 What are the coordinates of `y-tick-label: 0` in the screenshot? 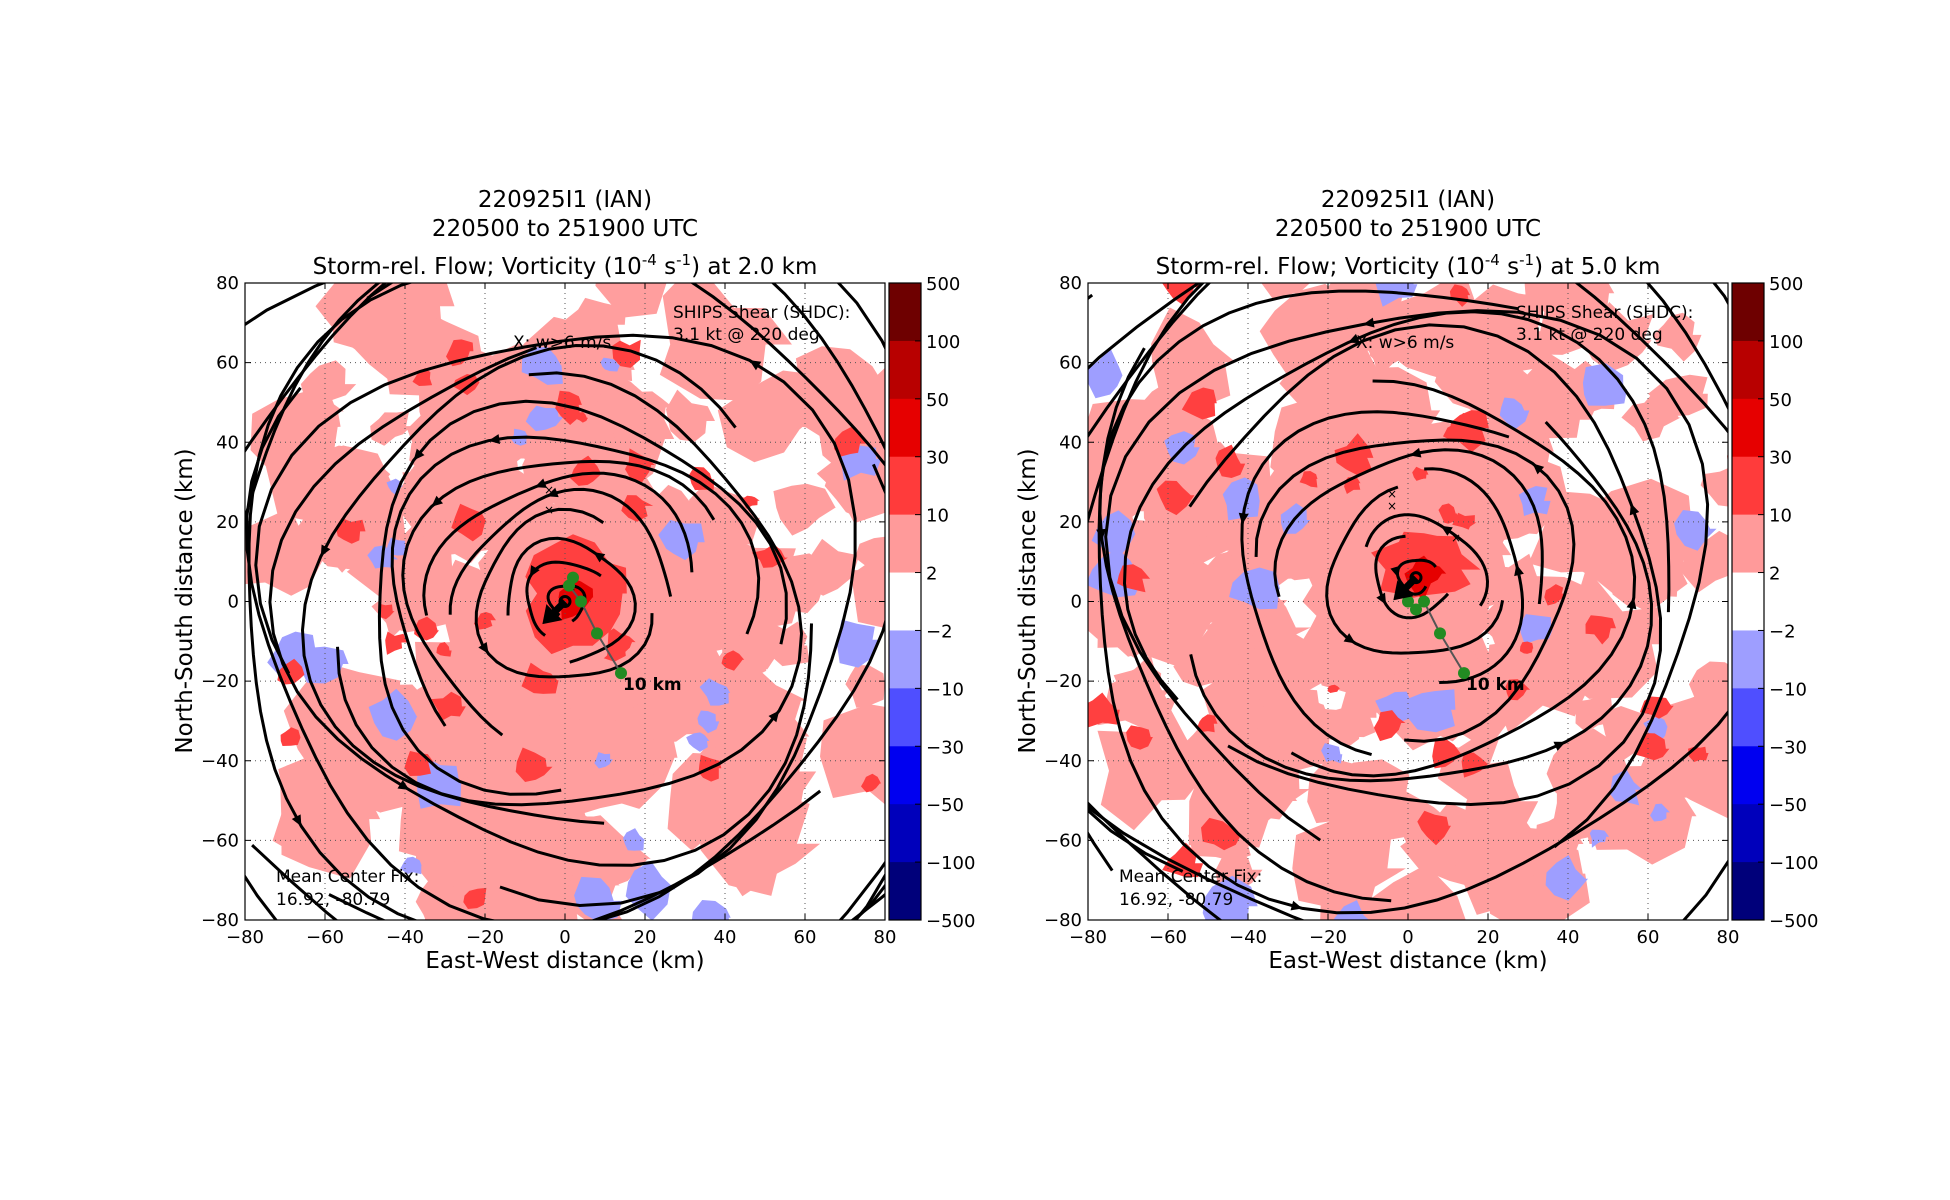 It's located at (233, 602).